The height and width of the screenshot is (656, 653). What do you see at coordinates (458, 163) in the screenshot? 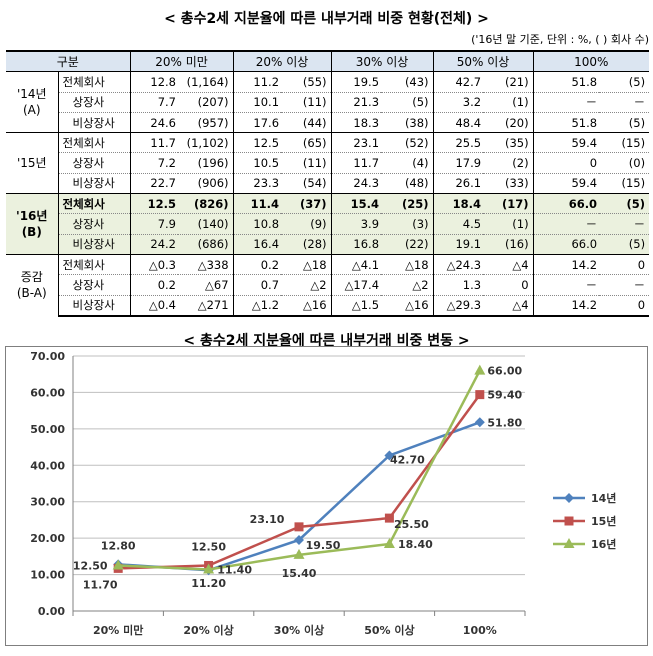
I see `cell-ratio: 17.9` at bounding box center [458, 163].